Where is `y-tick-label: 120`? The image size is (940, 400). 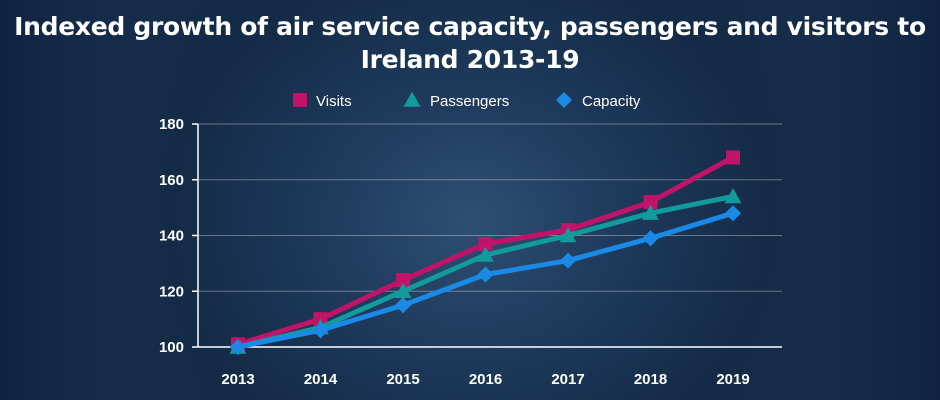 y-tick-label: 120 is located at coordinates (171, 291).